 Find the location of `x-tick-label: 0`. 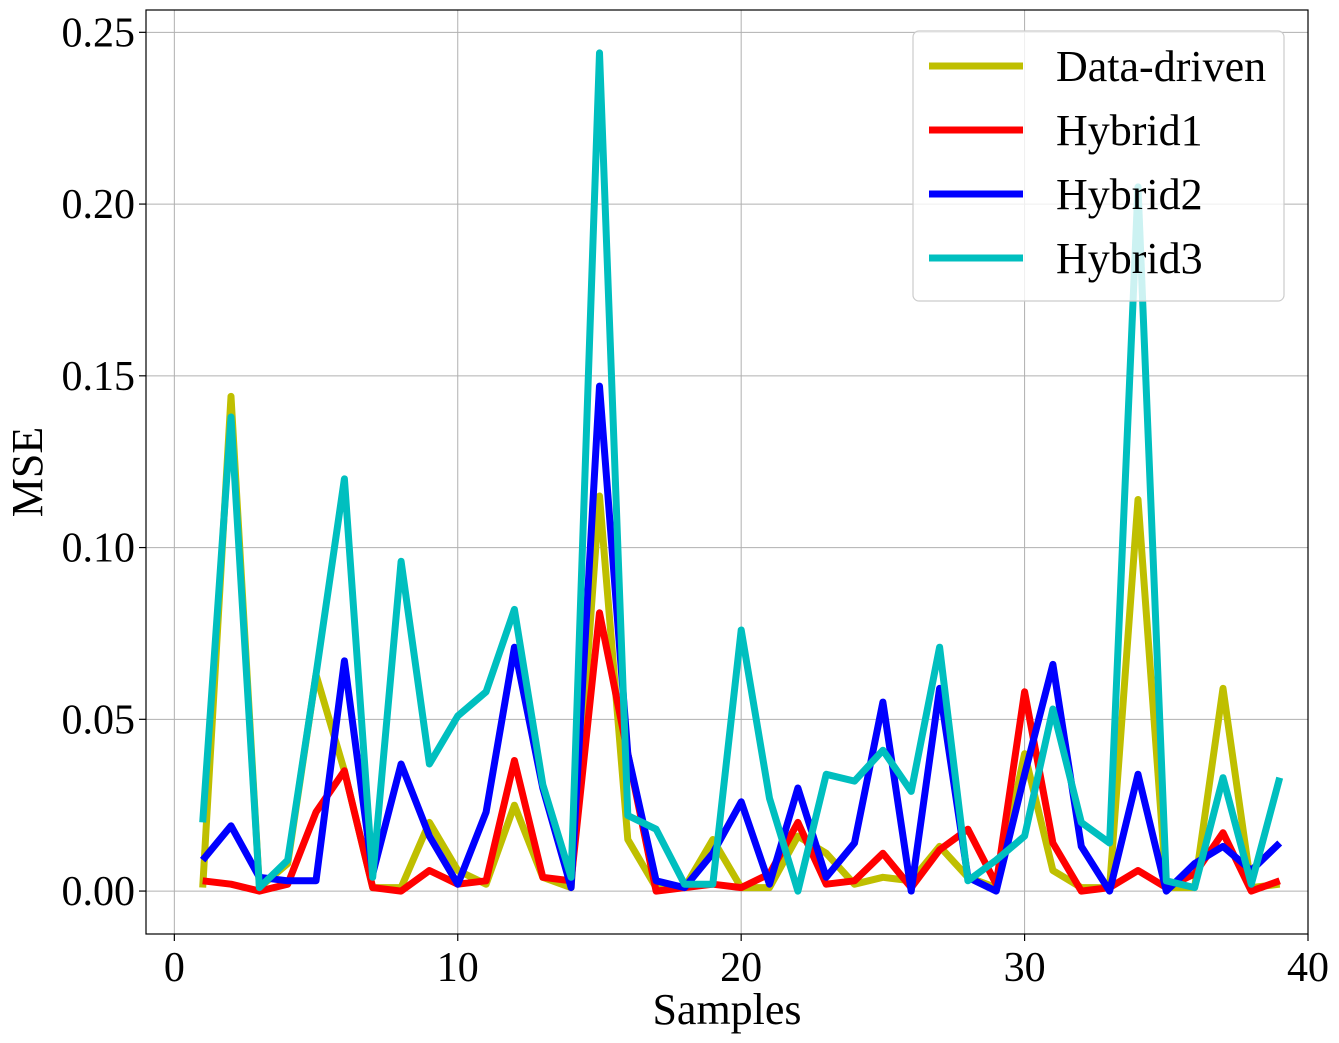

x-tick-label: 0 is located at coordinates (174, 968).